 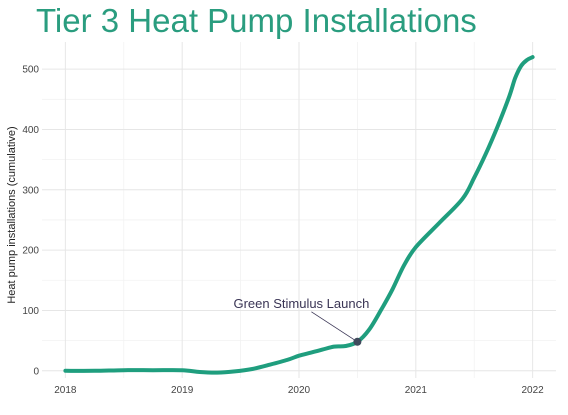 I want to click on y-tick-label: 0, so click(x=36, y=371).